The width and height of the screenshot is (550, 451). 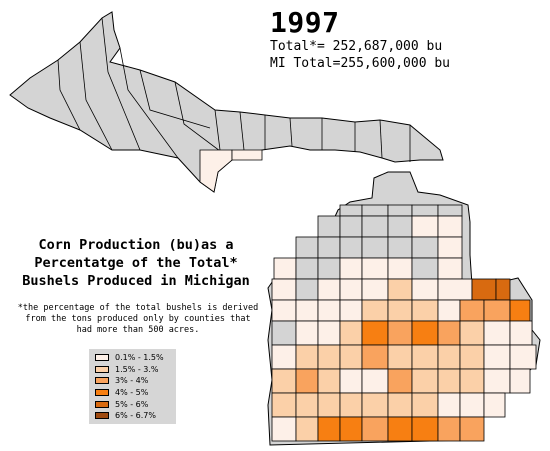 I want to click on map-title-line-1: Corn Production (bu)as a, so click(x=136, y=245).